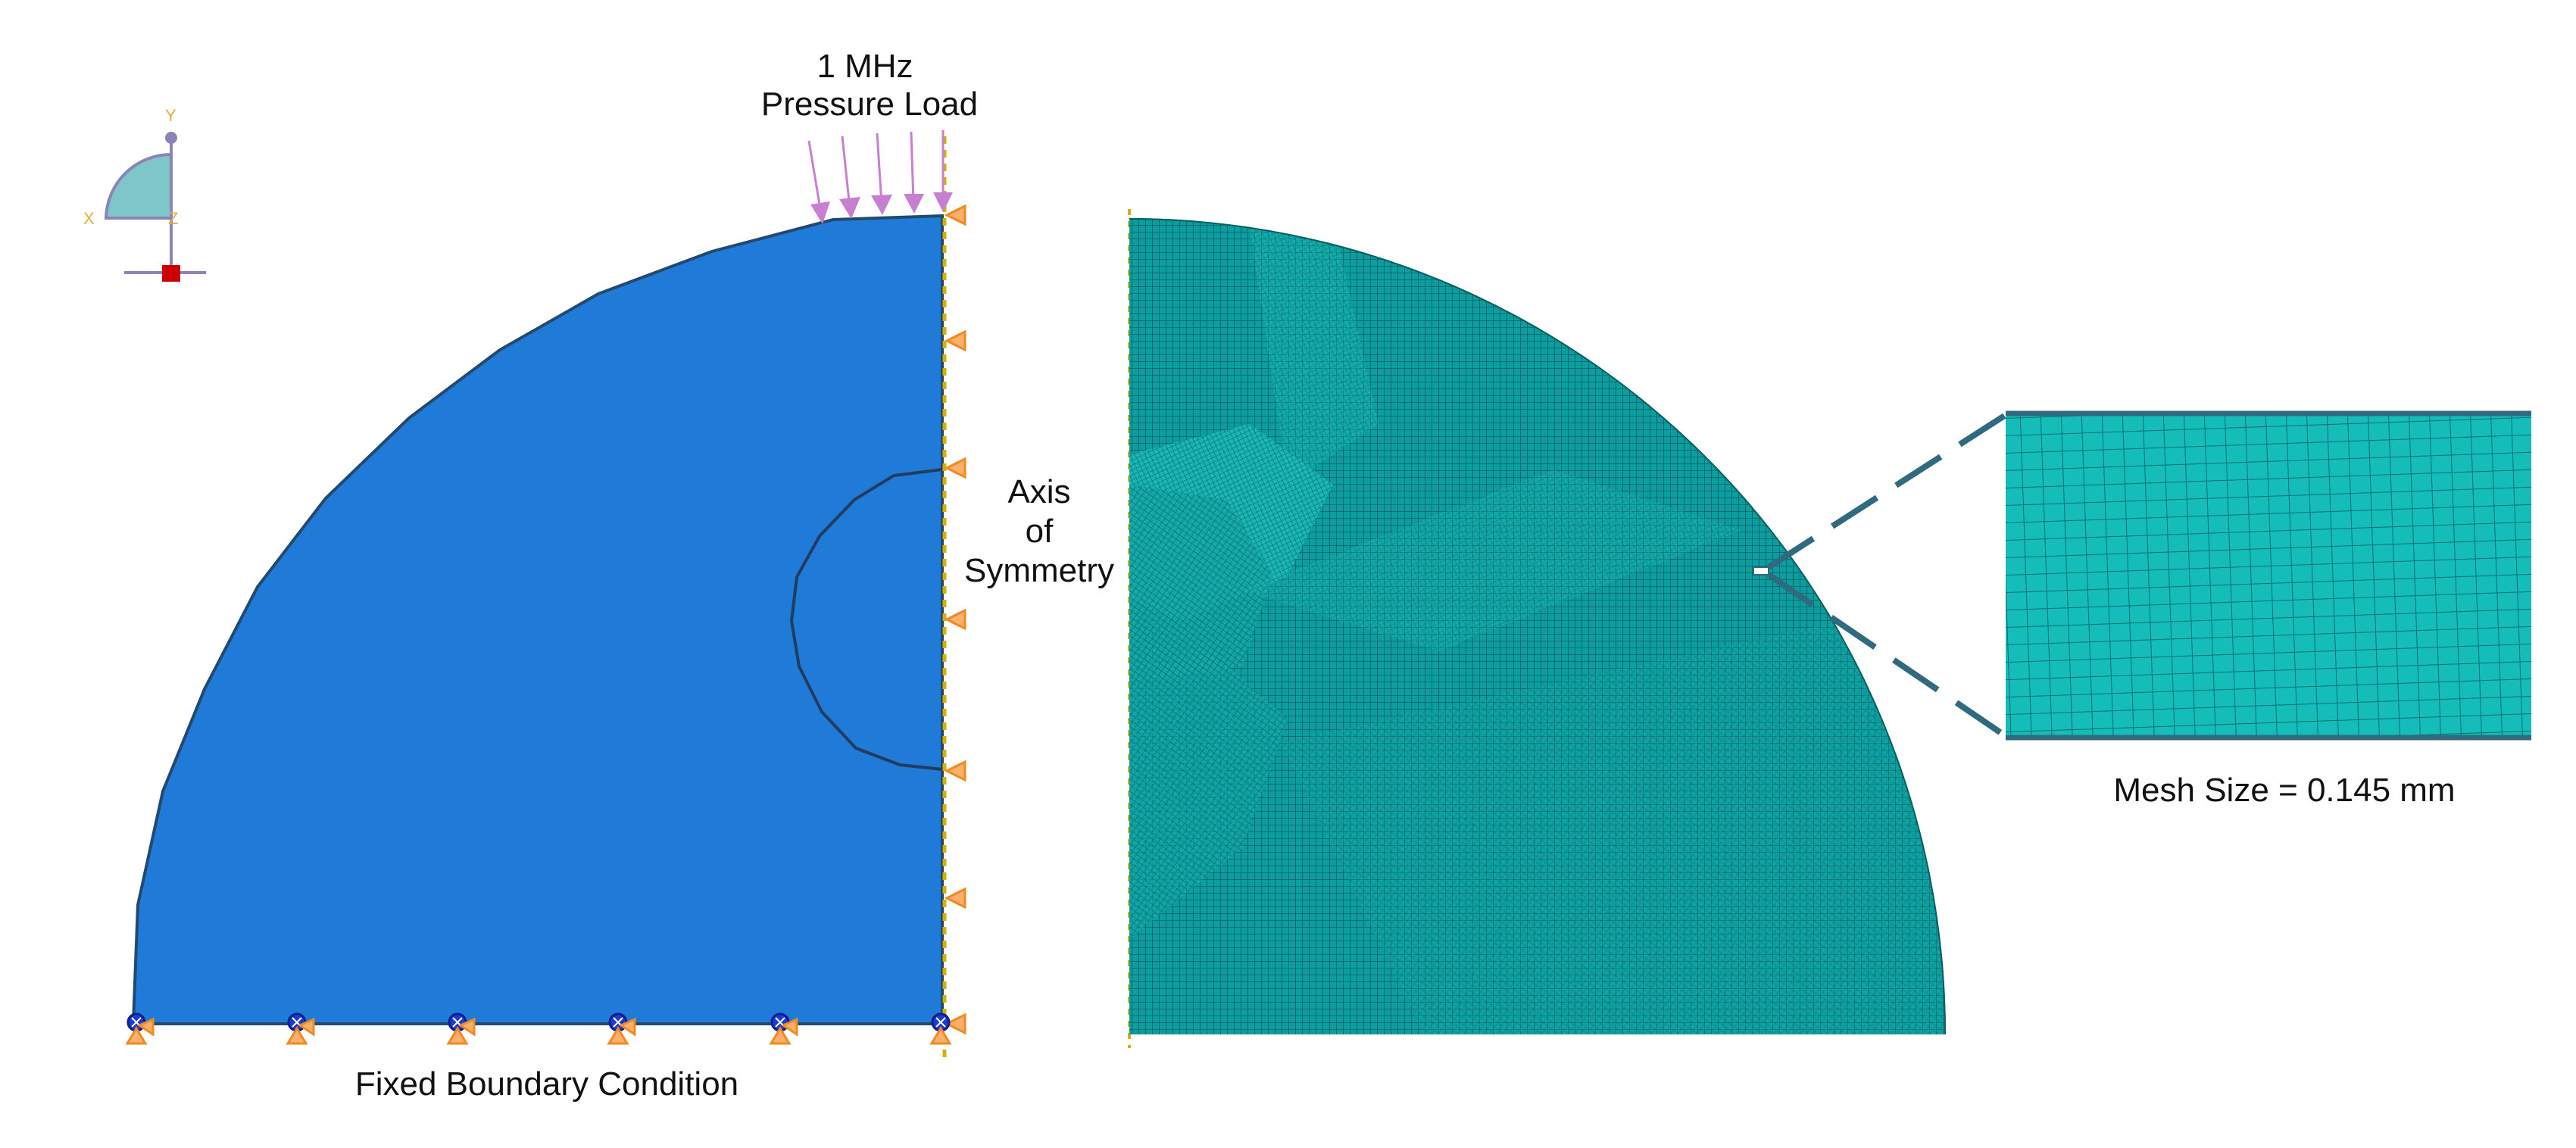 This screenshot has width=2576, height=1148. I want to click on callout-line-top, so click(1887, 491).